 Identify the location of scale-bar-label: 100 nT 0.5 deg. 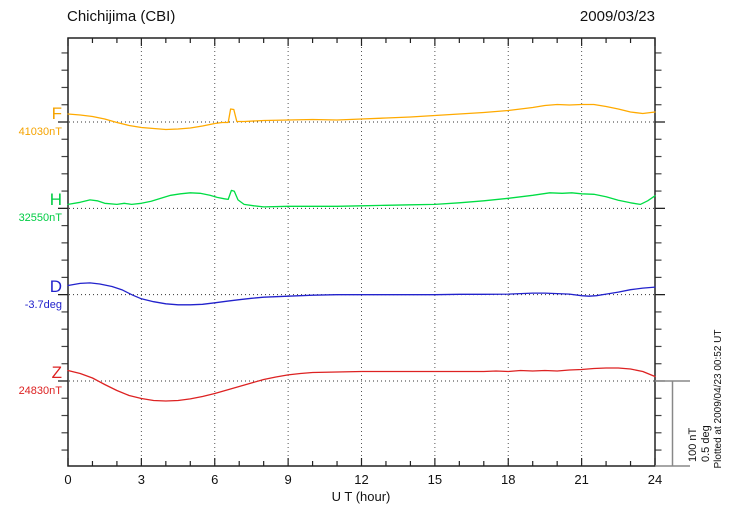
(700, 425).